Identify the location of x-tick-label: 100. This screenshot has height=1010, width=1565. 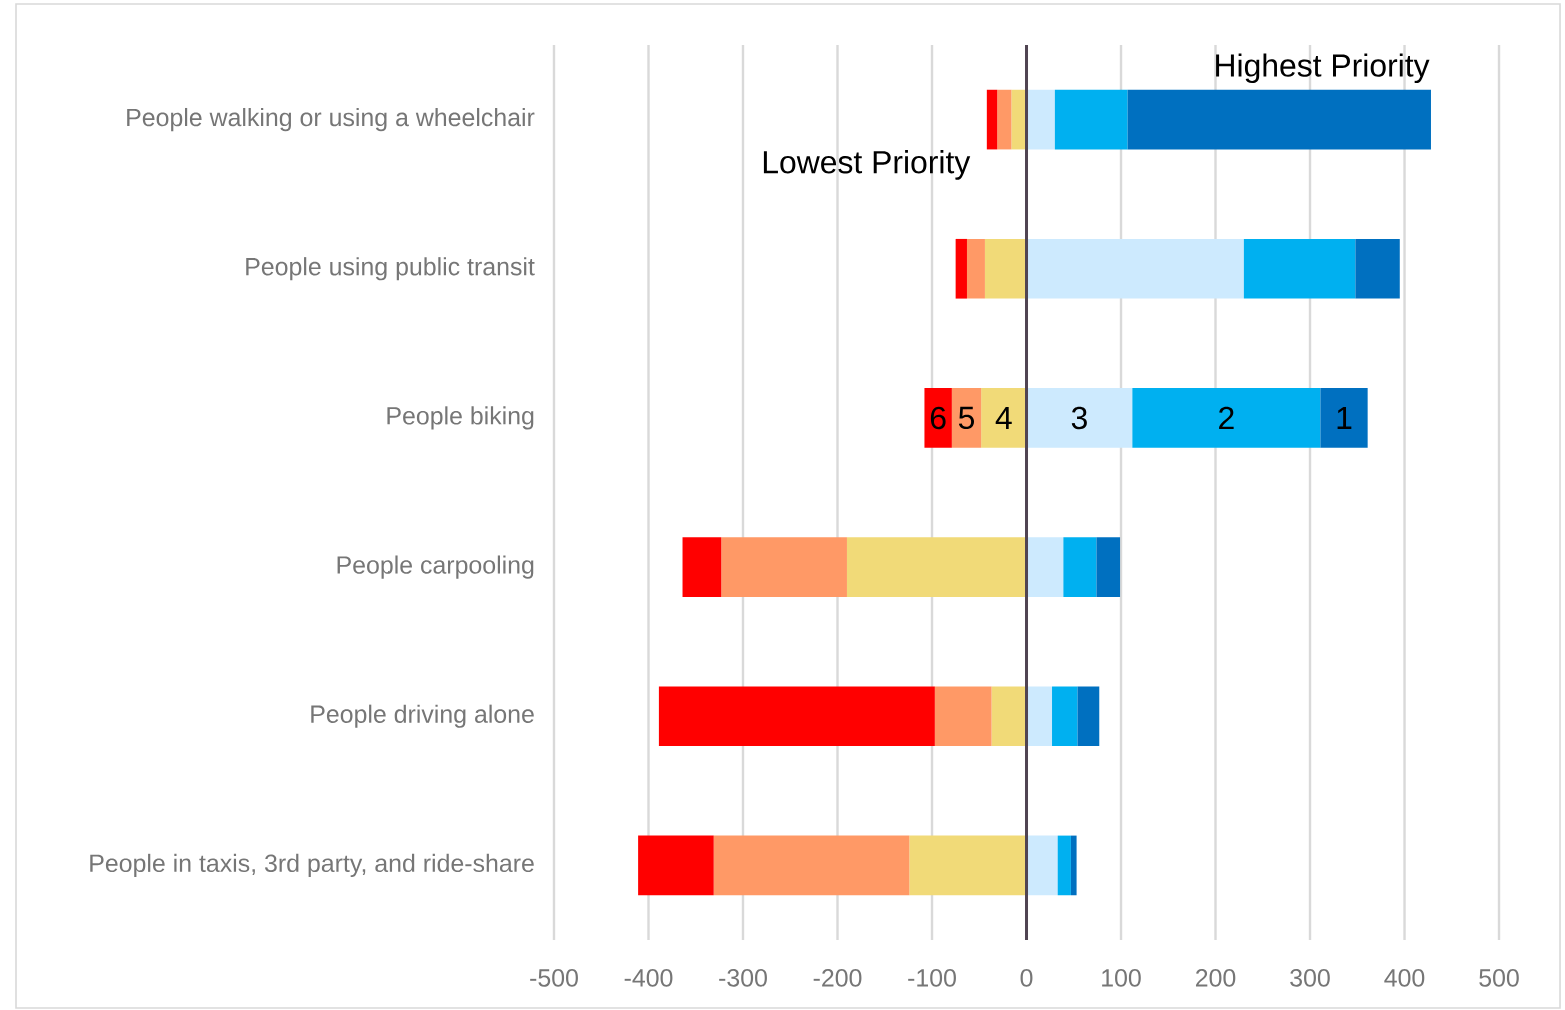
(1121, 978).